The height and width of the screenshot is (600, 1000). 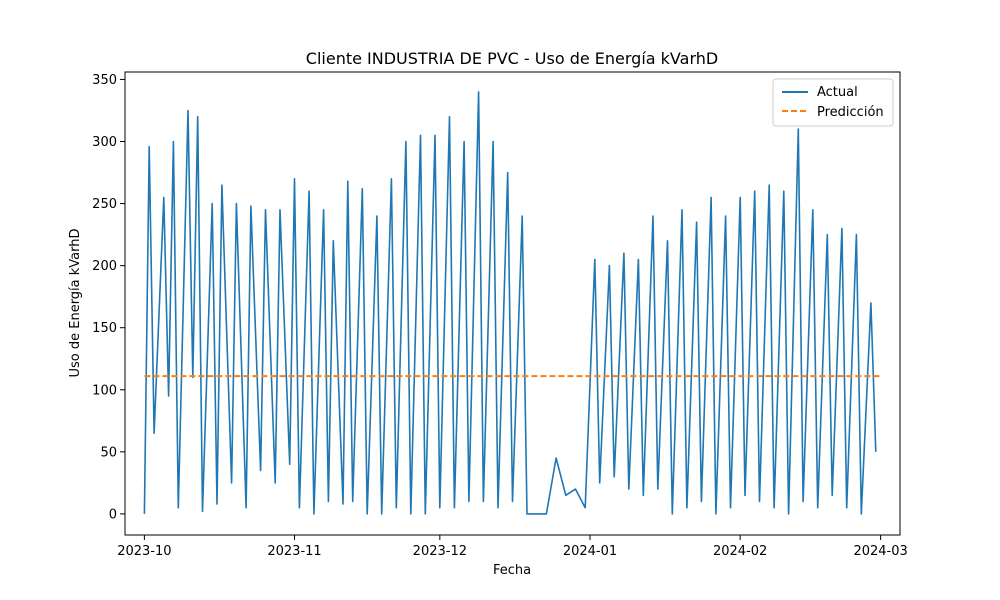 What do you see at coordinates (108, 452) in the screenshot?
I see `y-tick-label: 50` at bounding box center [108, 452].